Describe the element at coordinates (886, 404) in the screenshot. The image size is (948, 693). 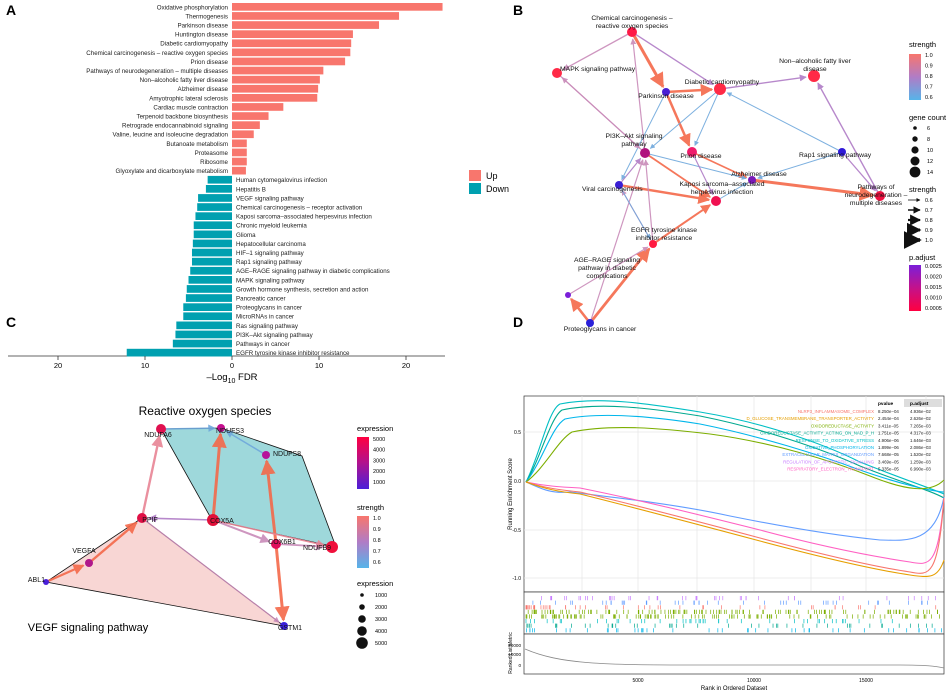
I see `table-header-pvalue: pvalue` at that location.